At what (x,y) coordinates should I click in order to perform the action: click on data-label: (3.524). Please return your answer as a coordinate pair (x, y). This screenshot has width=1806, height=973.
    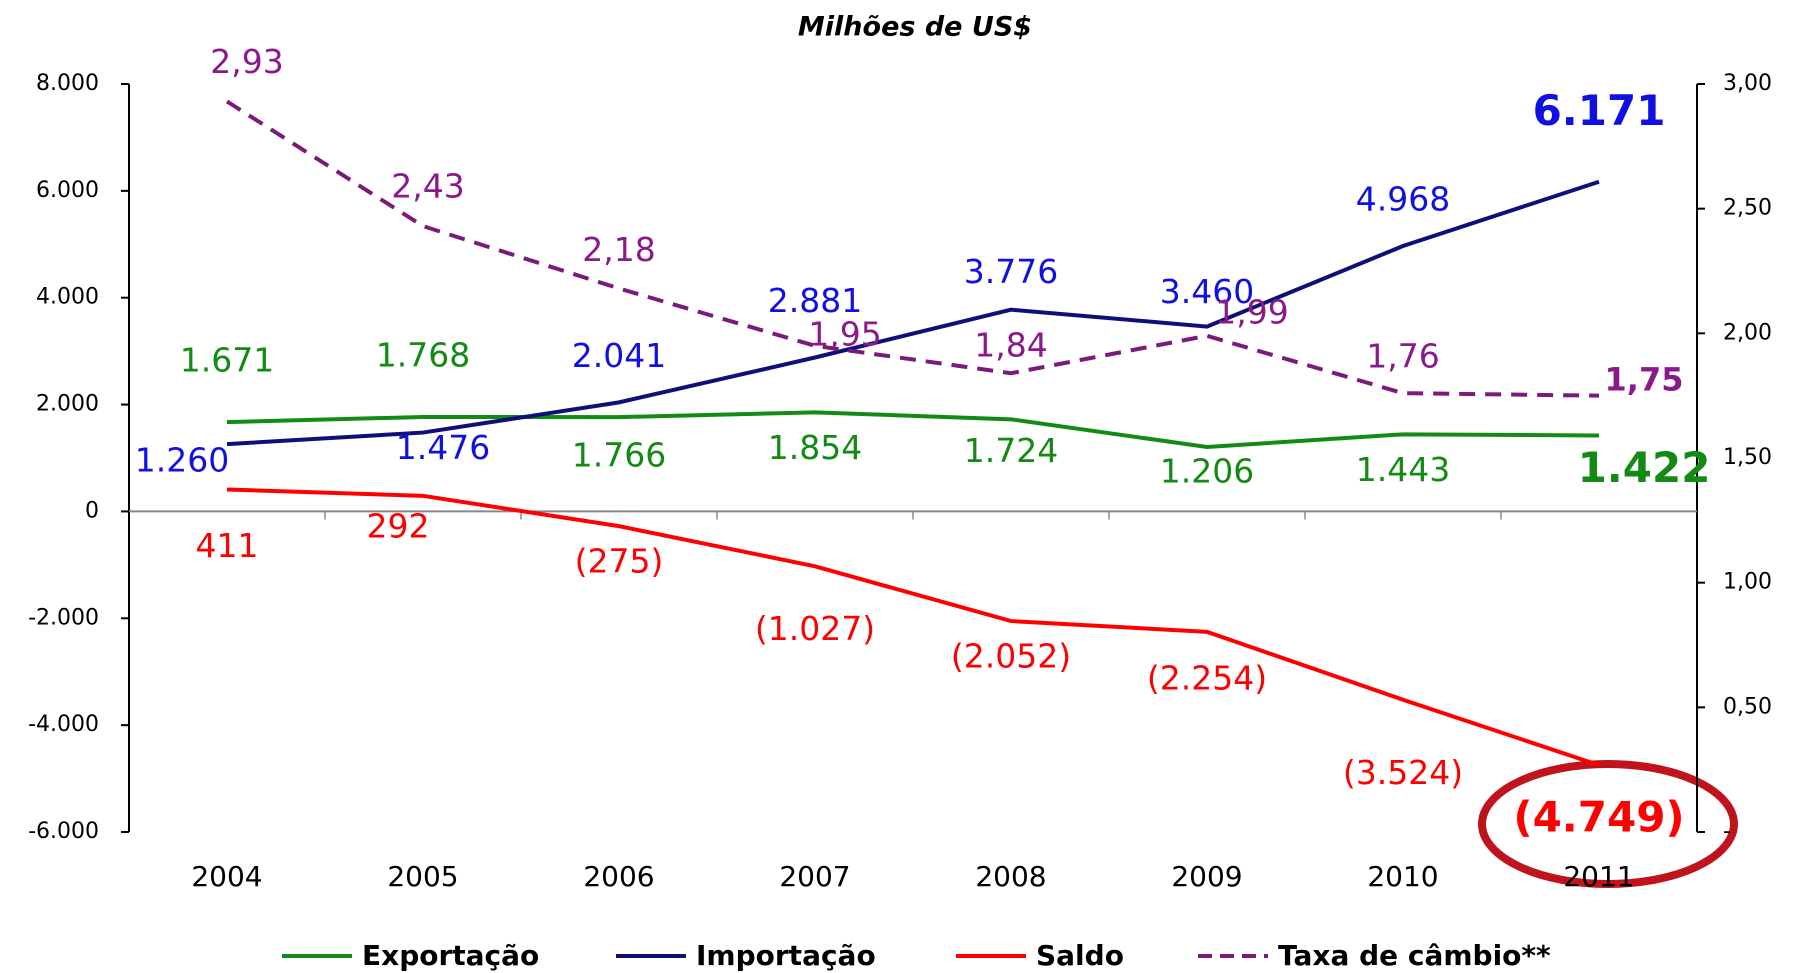
    Looking at the image, I should click on (1403, 772).